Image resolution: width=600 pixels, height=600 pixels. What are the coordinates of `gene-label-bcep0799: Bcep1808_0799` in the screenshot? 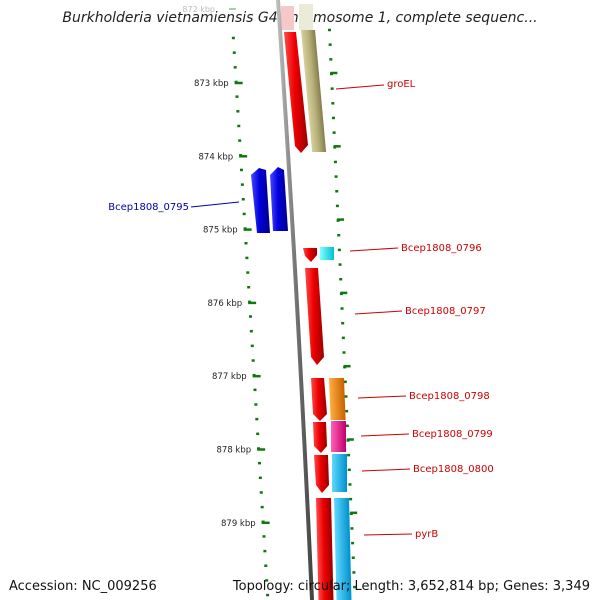 It's located at (452, 434).